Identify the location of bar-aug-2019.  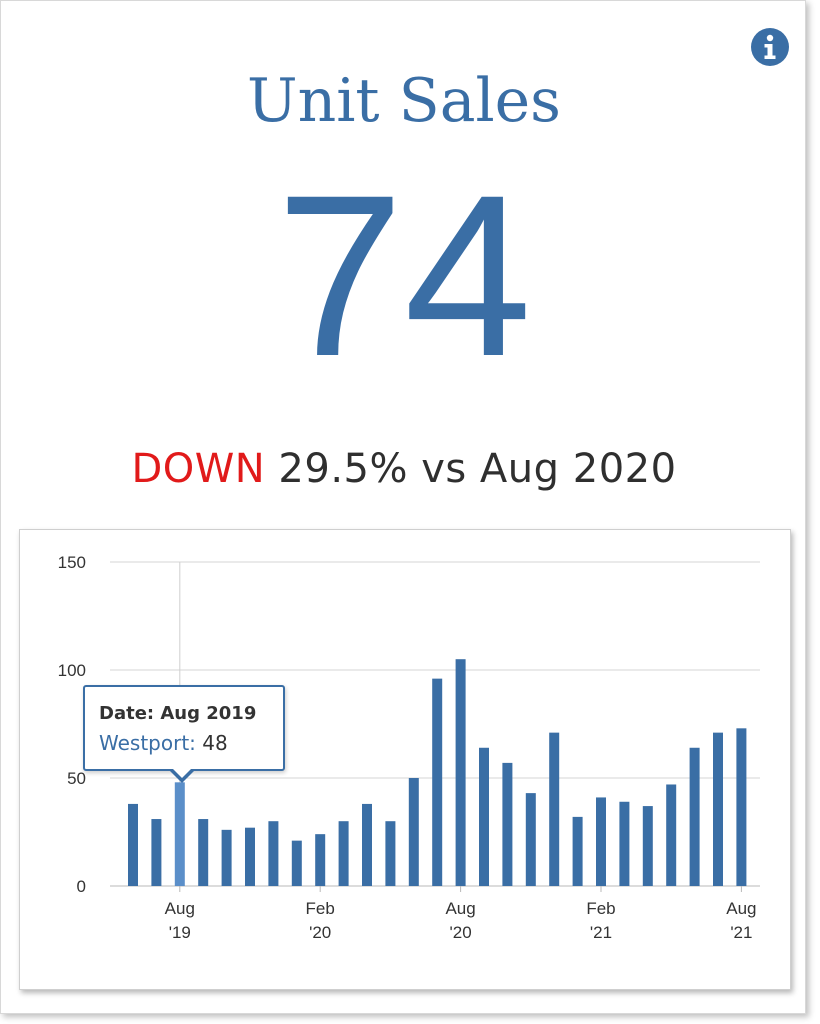
(179, 834).